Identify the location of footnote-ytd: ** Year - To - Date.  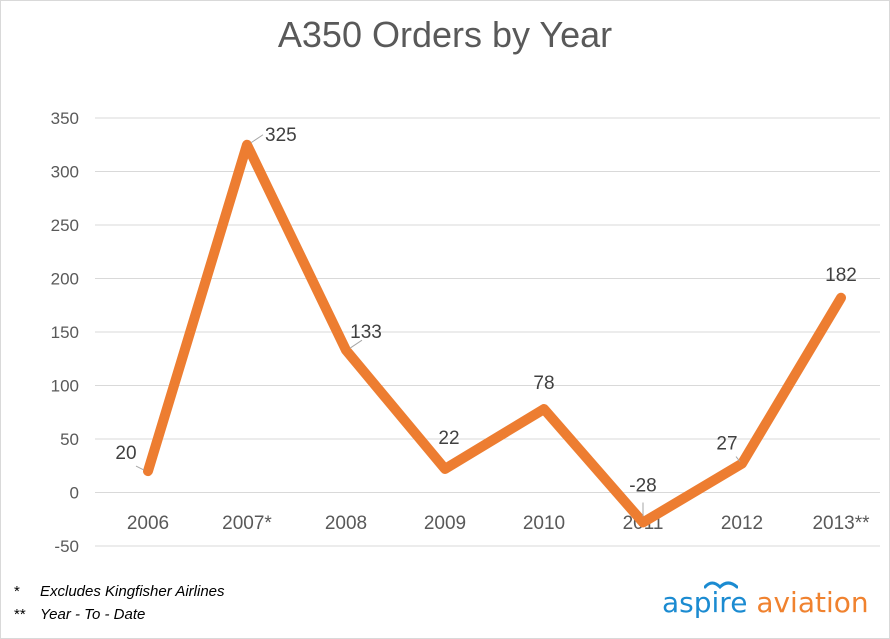
(79, 614).